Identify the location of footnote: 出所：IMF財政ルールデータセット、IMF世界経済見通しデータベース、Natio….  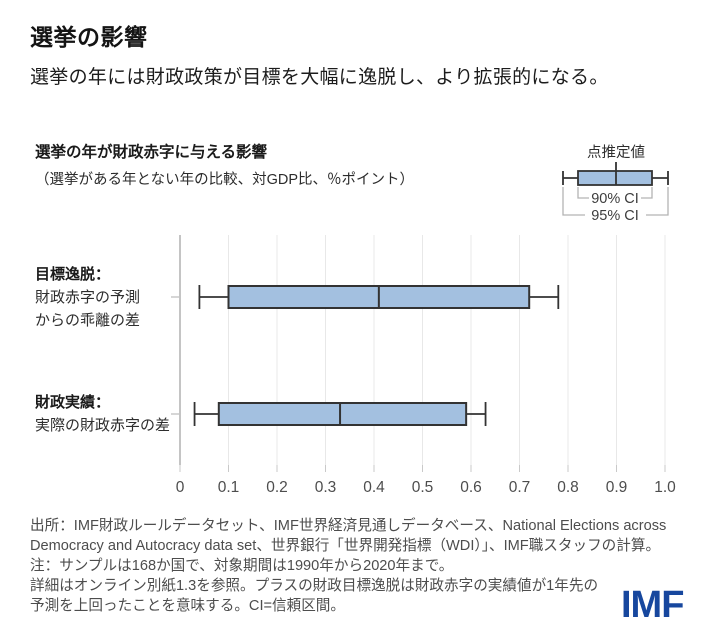
(348, 566).